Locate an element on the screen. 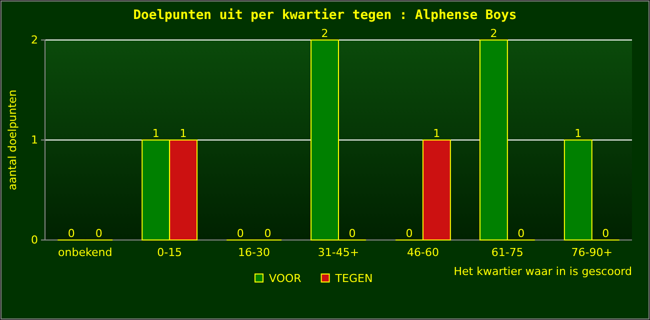  x-tick-label: 76-90+ is located at coordinates (591, 252).